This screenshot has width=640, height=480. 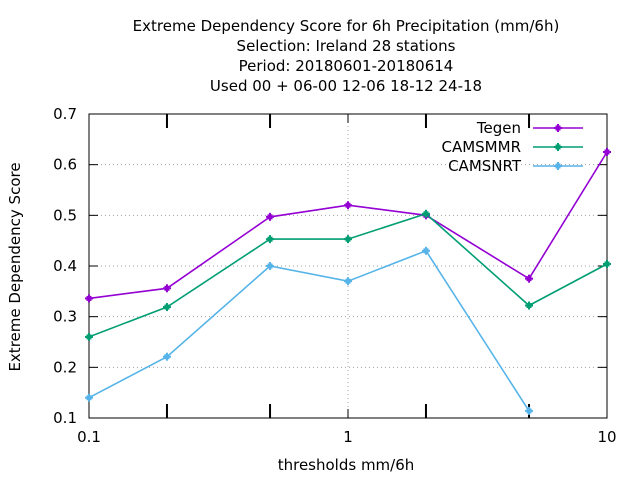 I want to click on legend-marker-camsnrt, so click(x=558, y=166).